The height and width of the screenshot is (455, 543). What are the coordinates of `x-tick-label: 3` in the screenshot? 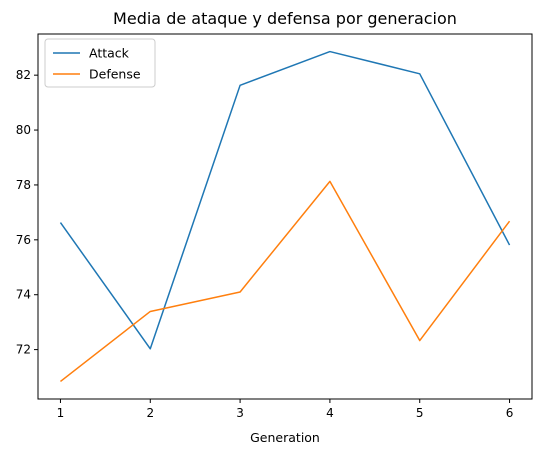 It's located at (240, 413).